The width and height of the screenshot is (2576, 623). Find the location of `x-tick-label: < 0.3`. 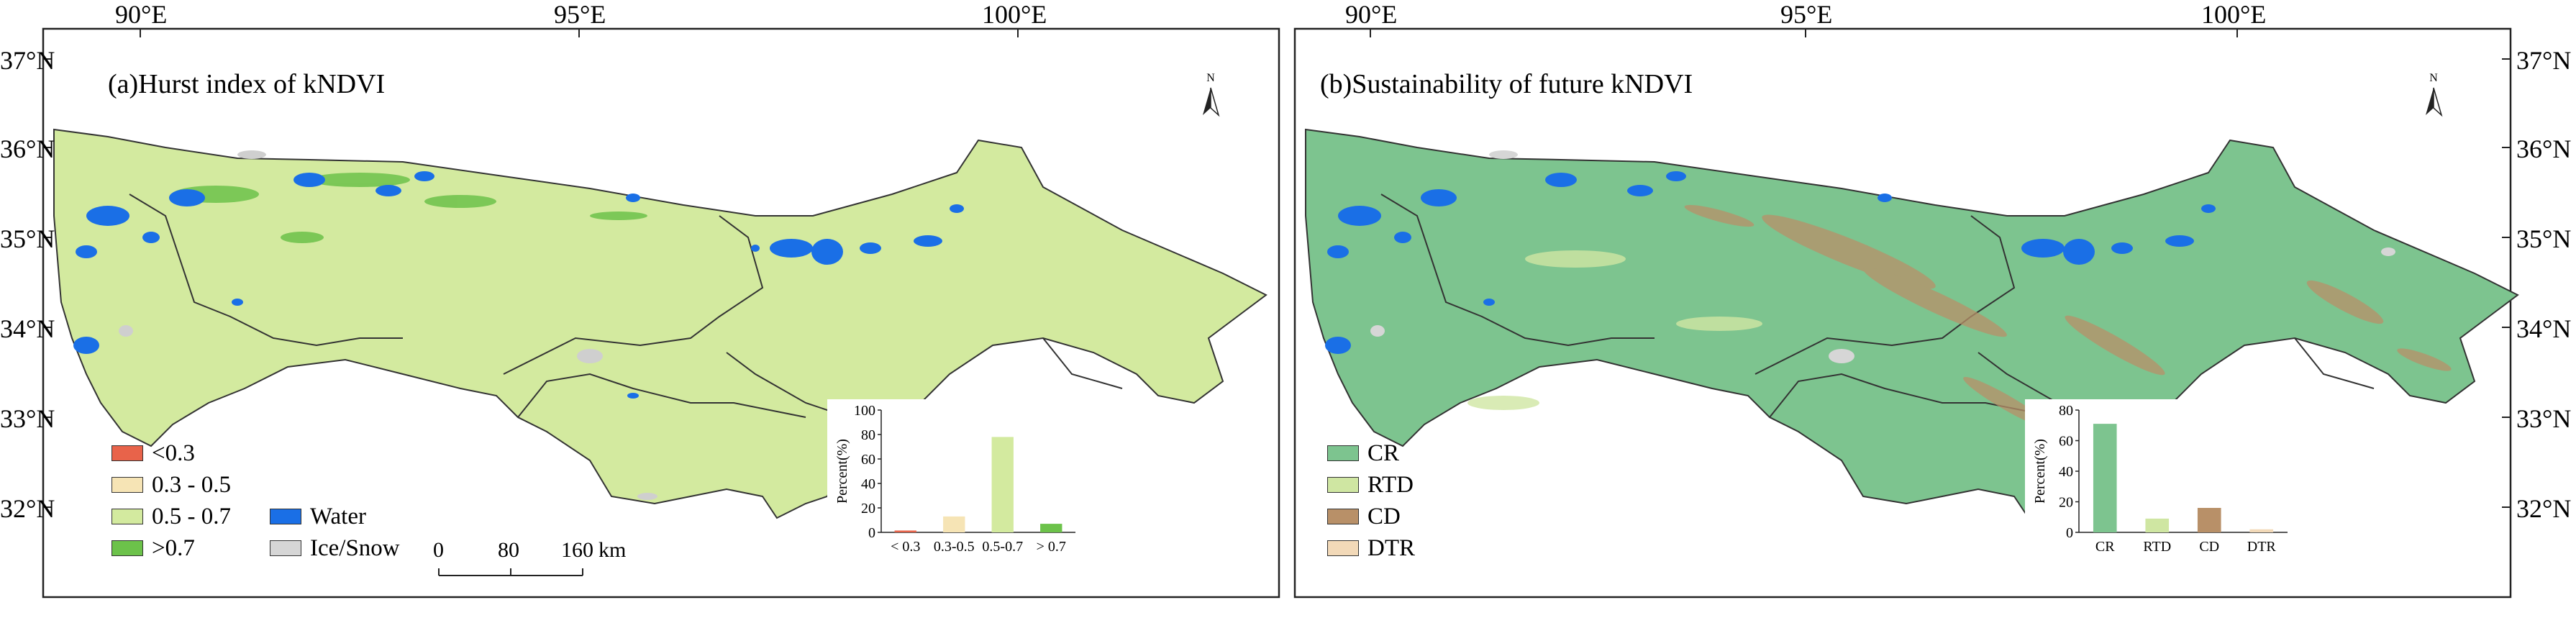

x-tick-label: < 0.3 is located at coordinates (905, 547).